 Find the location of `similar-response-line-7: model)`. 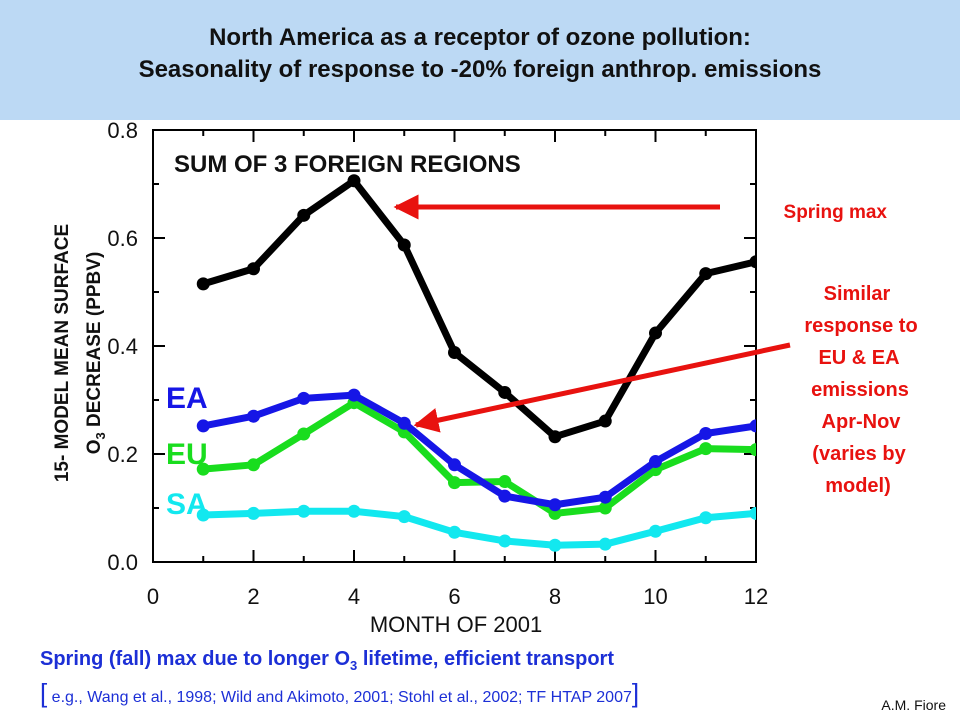

similar-response-line-7: model) is located at coordinates (858, 486).